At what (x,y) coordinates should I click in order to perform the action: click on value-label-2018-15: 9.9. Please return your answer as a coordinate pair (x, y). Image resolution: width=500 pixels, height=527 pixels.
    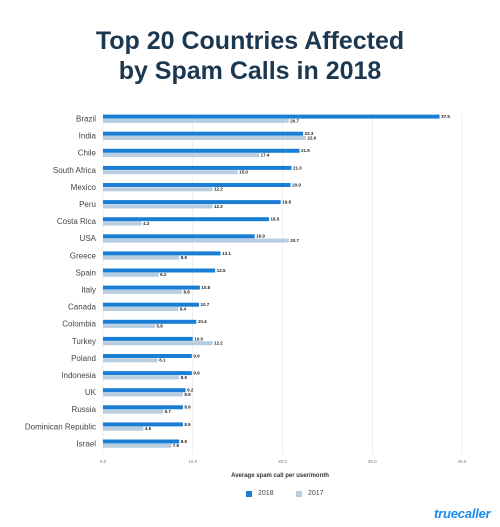
    Looking at the image, I should click on (196, 373).